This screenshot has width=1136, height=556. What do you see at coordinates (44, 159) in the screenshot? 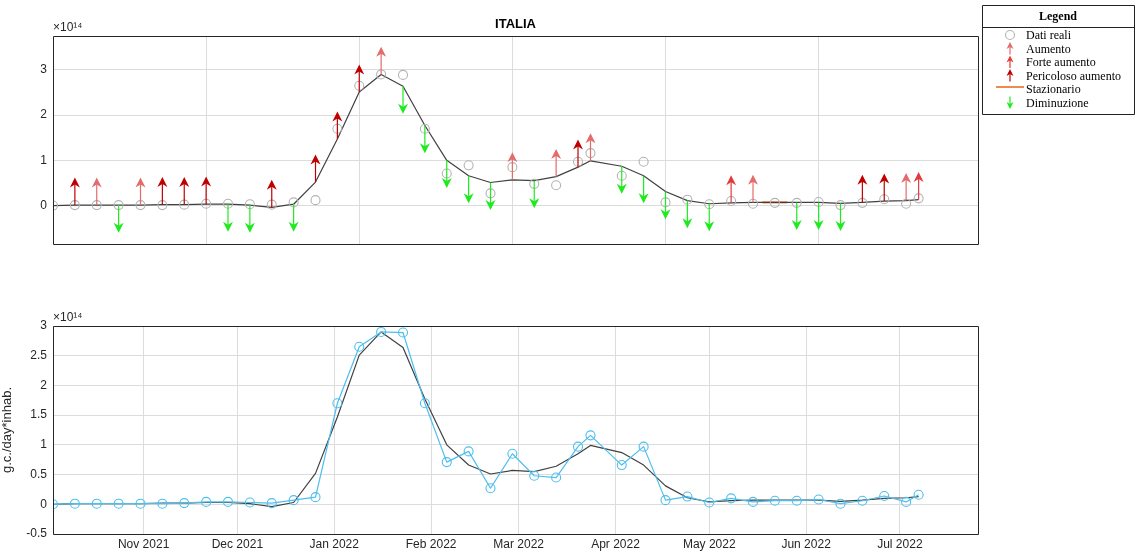
I see `y-tick-label: 1` at bounding box center [44, 159].